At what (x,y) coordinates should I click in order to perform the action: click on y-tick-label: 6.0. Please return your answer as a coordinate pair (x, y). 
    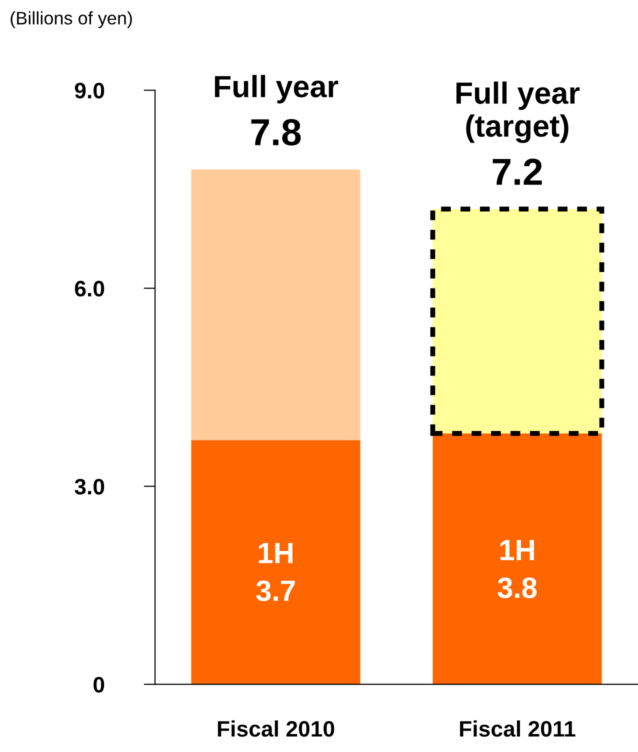
    Looking at the image, I should click on (89, 288).